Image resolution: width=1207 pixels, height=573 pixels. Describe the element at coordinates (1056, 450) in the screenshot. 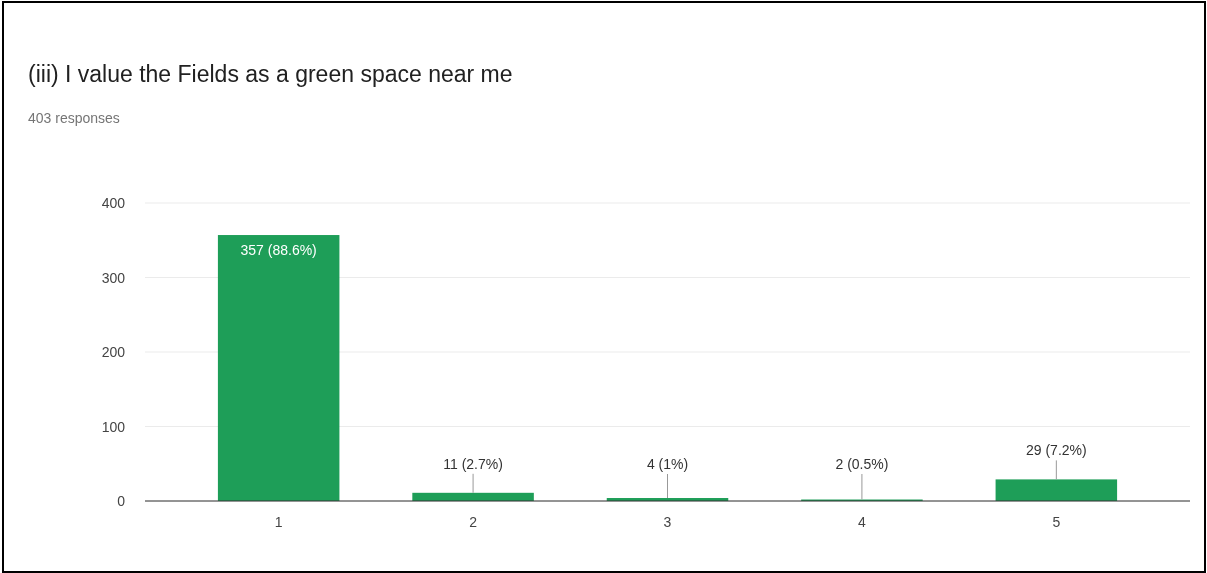

I see `data-label: 29 (7.2%)` at that location.